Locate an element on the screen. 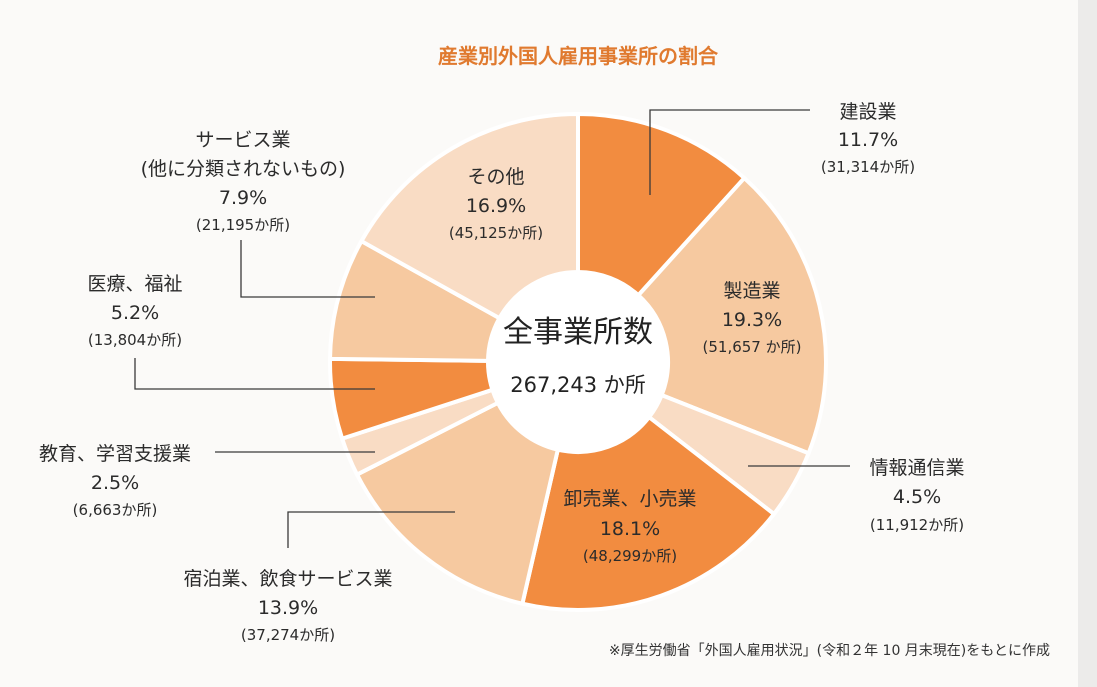 This screenshot has height=687, width=1097. label-retail-count: (48,299か所) is located at coordinates (630, 556).